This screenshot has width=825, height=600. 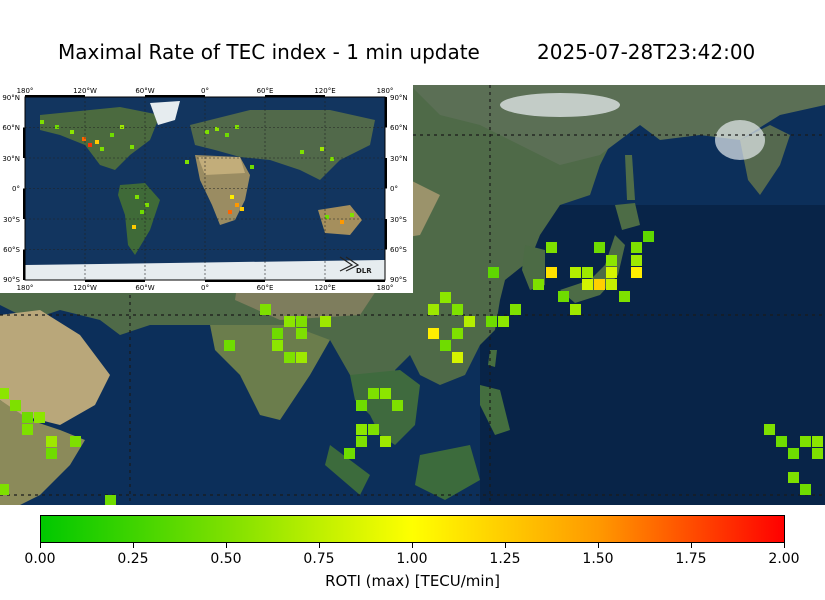 I want to click on inset-north-america, so click(x=100, y=138).